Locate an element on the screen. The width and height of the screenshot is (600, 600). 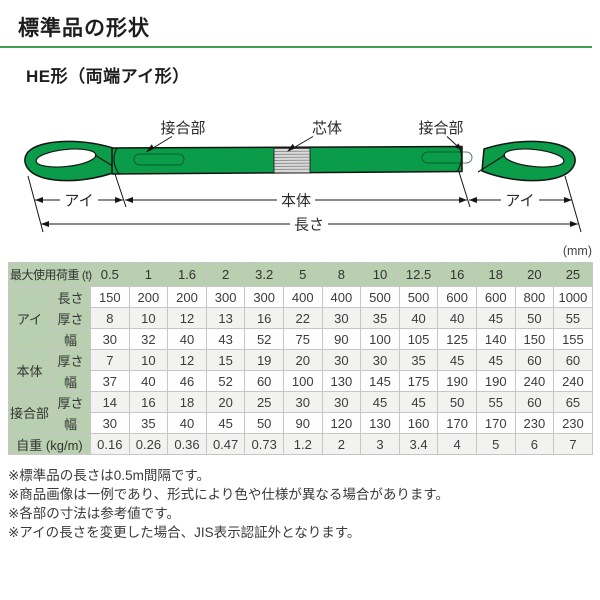
table-row: 厚さ 8 10 12 13 16 22 30 35 40 40 45 50 55 is located at coordinates (301, 318).